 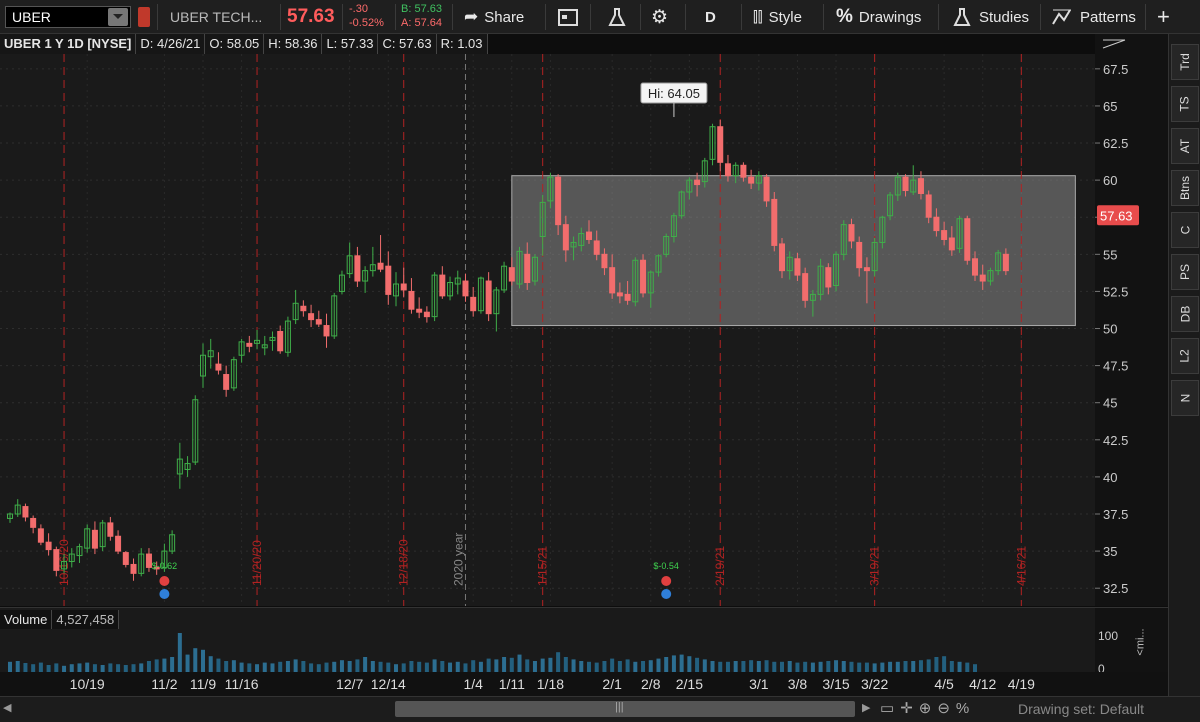 I want to click on zoom-in-icon: ⊕, so click(x=928, y=708).